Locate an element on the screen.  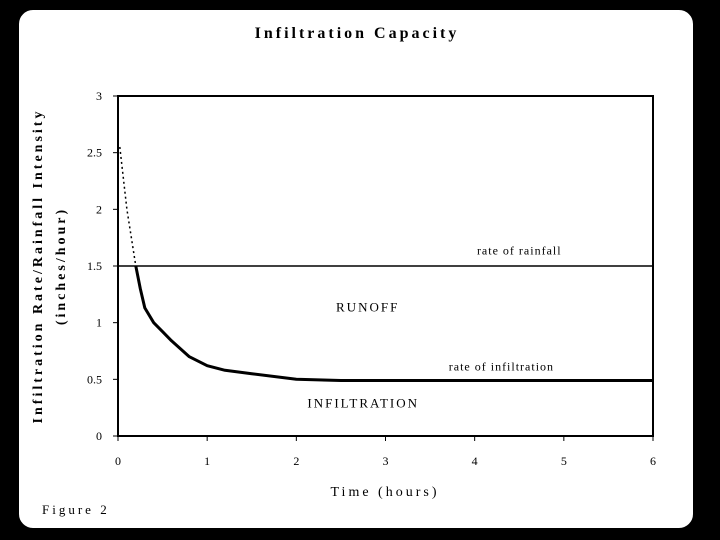
y-tick-label: 2 is located at coordinates (99, 209).